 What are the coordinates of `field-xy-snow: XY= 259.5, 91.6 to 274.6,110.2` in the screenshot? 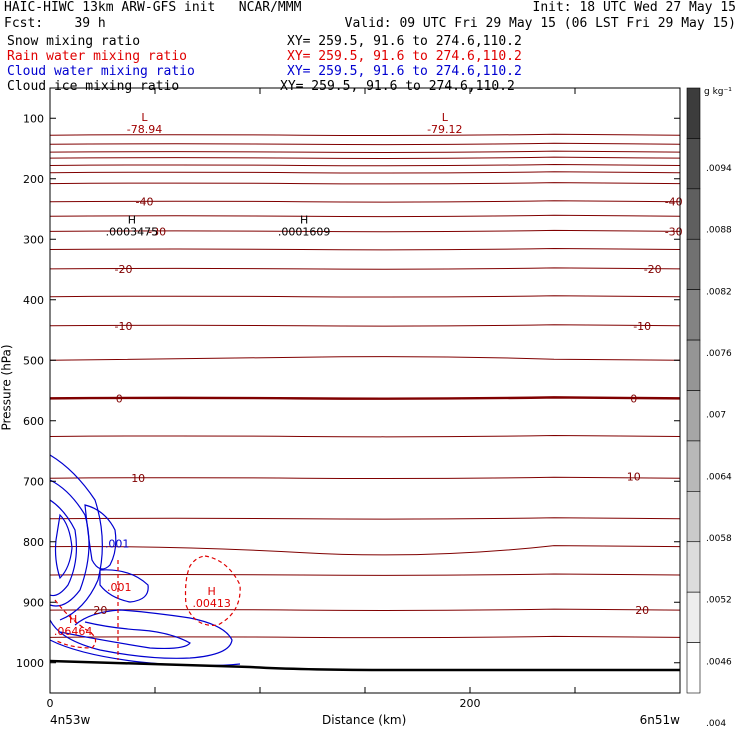 It's located at (404, 41).